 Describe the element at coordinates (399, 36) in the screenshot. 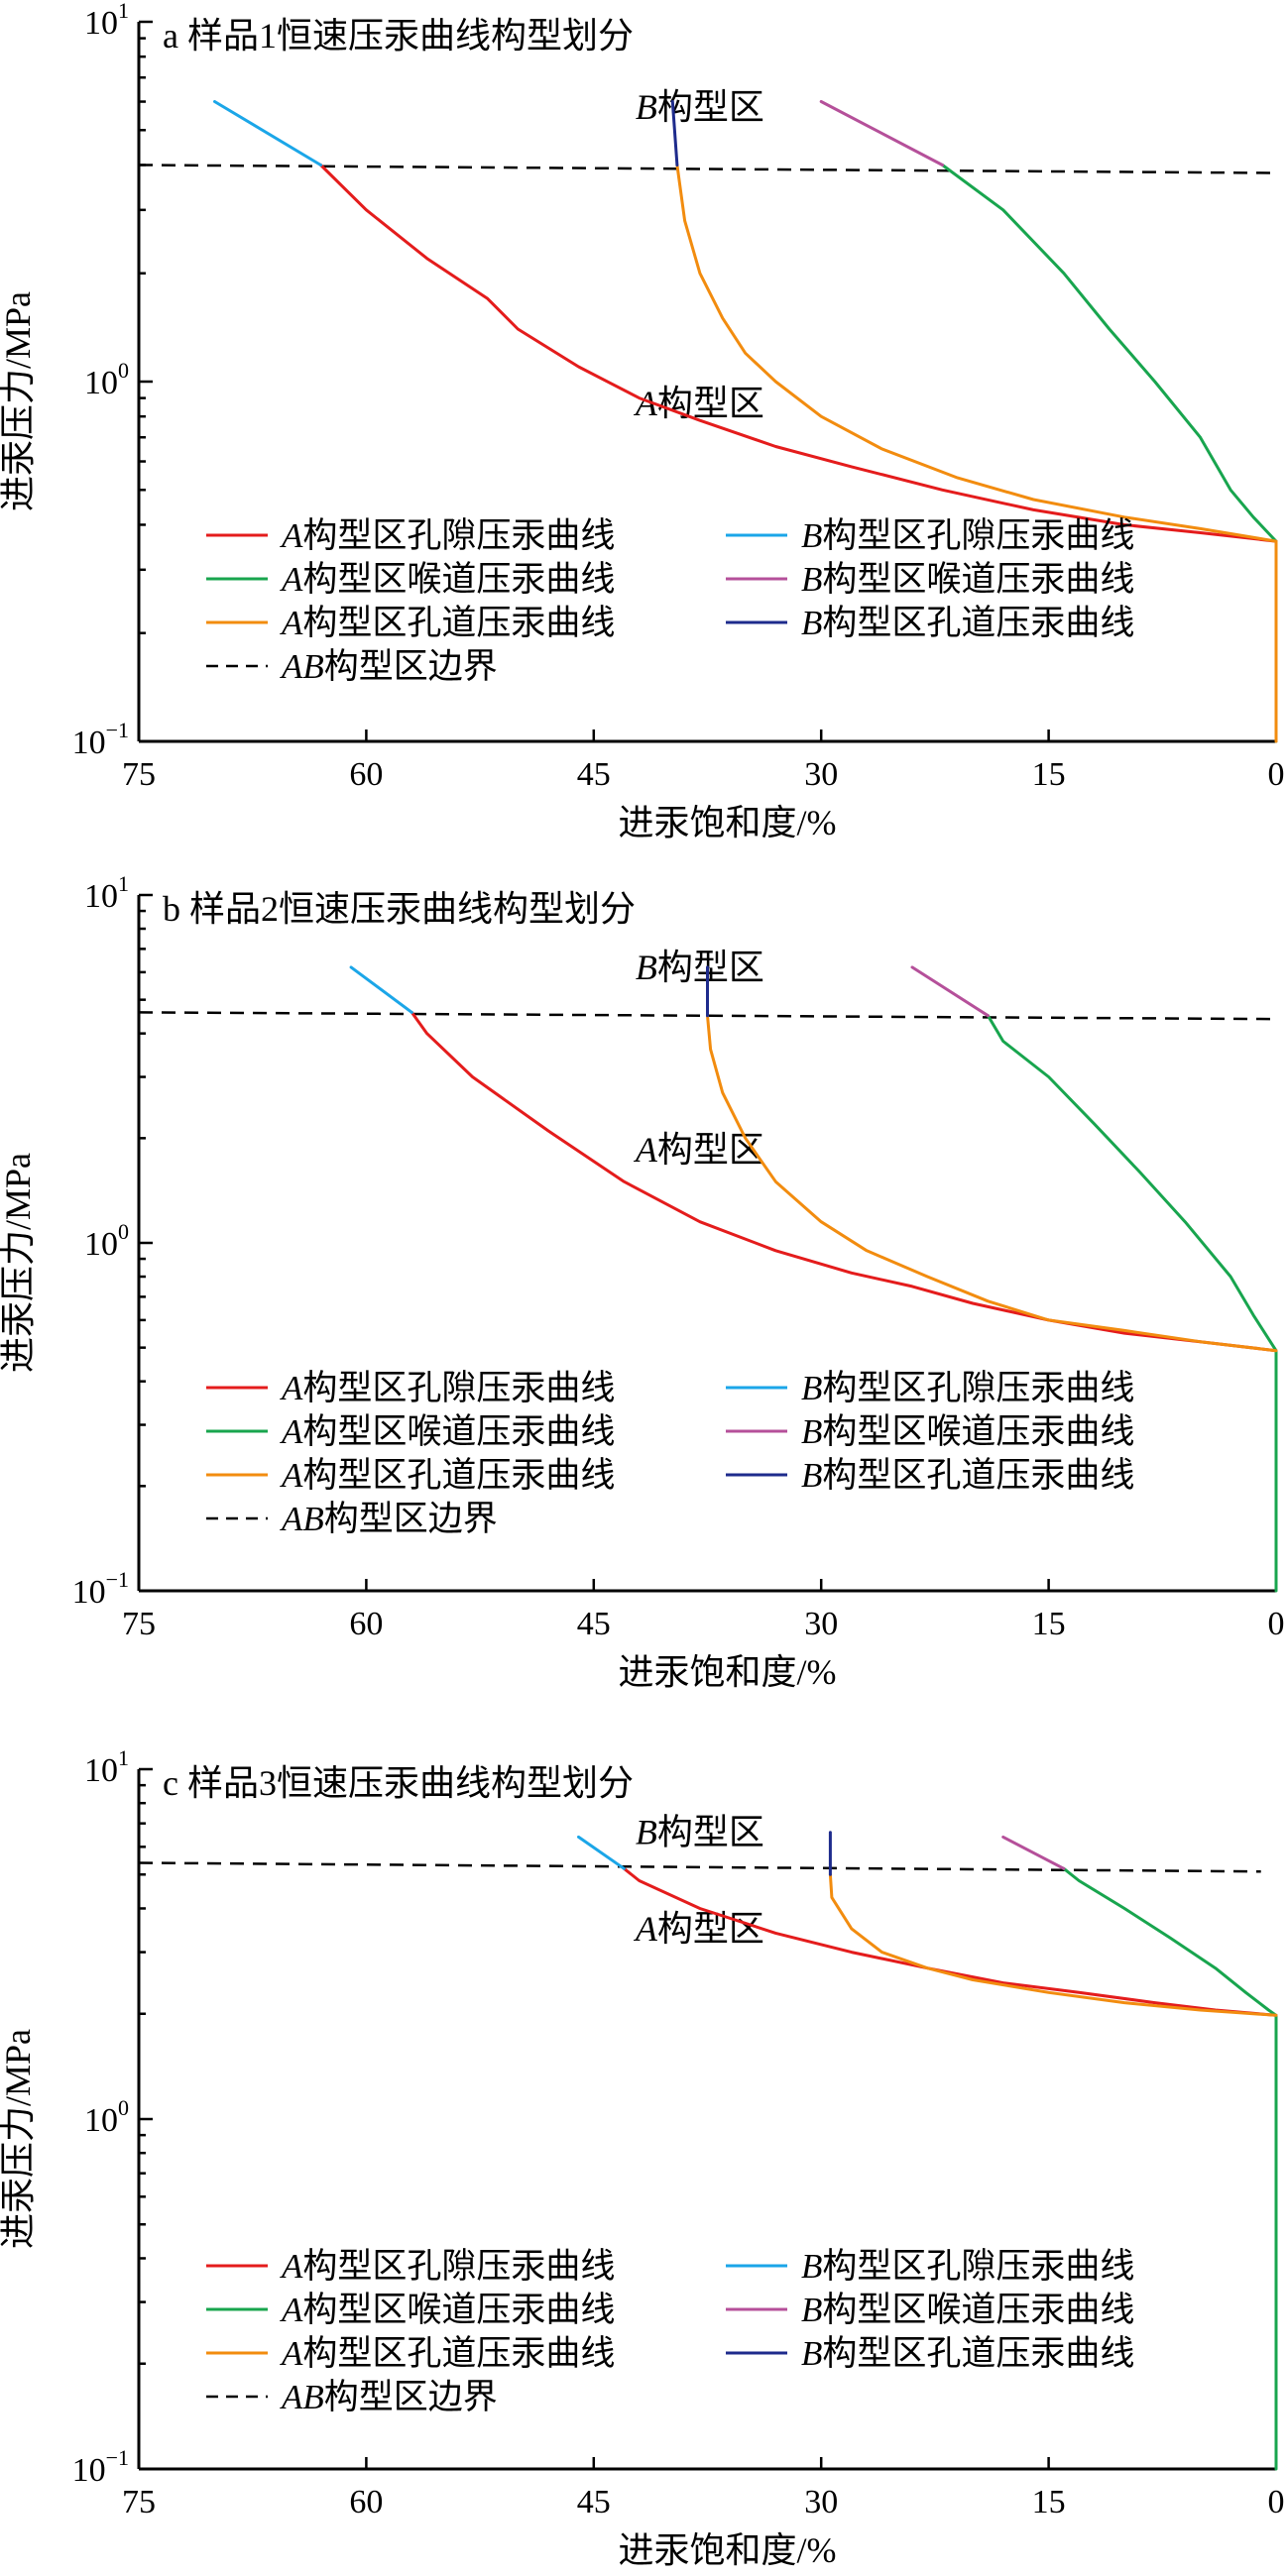

I see `panel-title: a 样品1恒速压汞曲线构型划分` at that location.